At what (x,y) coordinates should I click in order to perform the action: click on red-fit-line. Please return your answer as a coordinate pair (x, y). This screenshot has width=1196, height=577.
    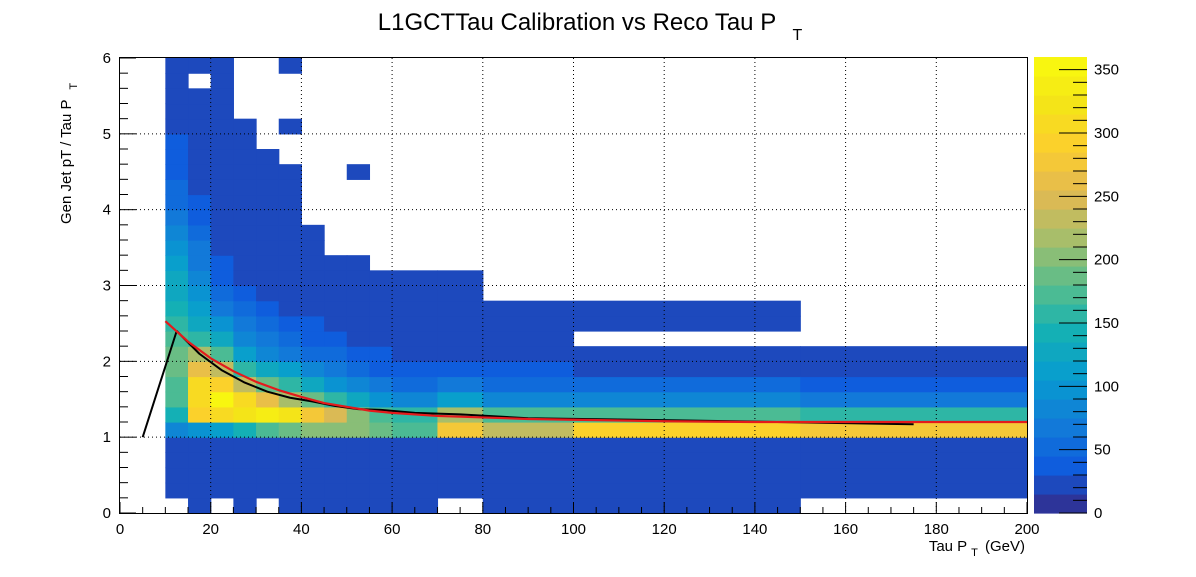
    Looking at the image, I should click on (595, 372).